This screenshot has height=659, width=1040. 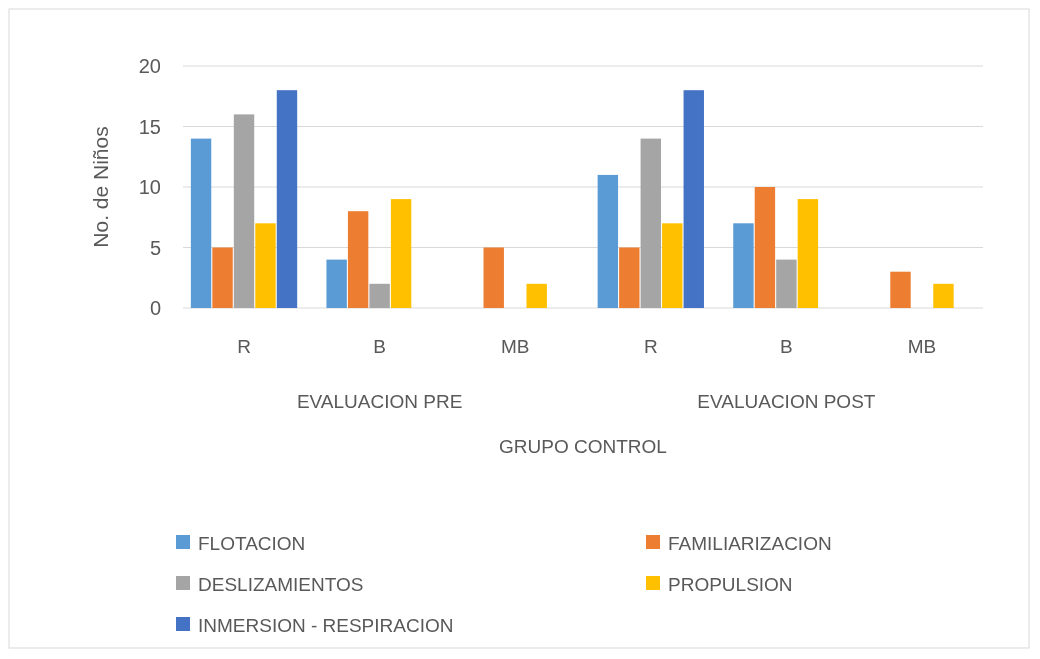 I want to click on text: EVALUACION PRE, so click(x=379, y=401).